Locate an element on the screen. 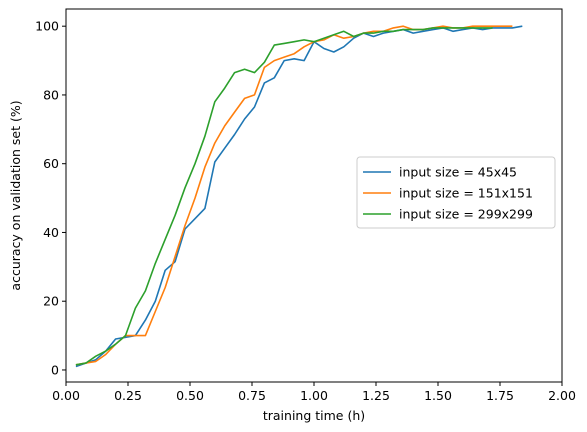 The image size is (587, 432). x-tick-label: 0.00 is located at coordinates (66, 395).